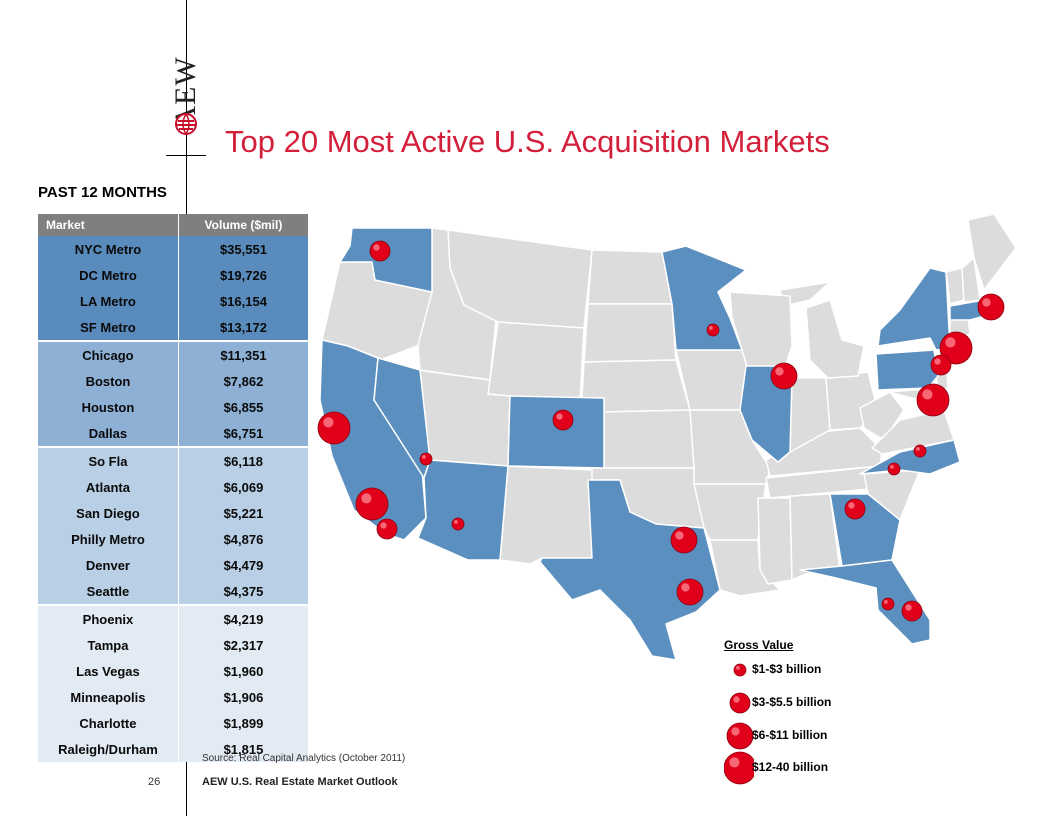  What do you see at coordinates (243, 539) in the screenshot?
I see `volume-cell: $4,876` at bounding box center [243, 539].